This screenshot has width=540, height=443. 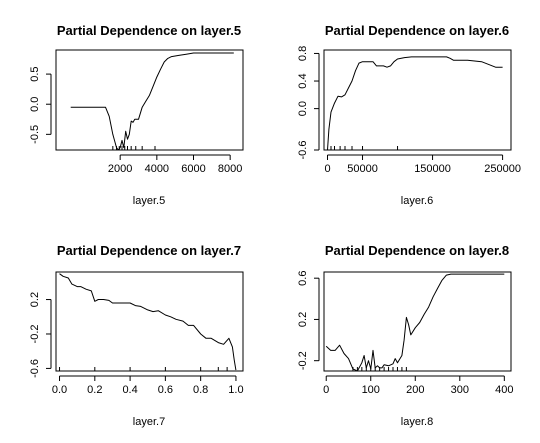 I want to click on x-tick-label: 1.0, so click(x=235, y=390).